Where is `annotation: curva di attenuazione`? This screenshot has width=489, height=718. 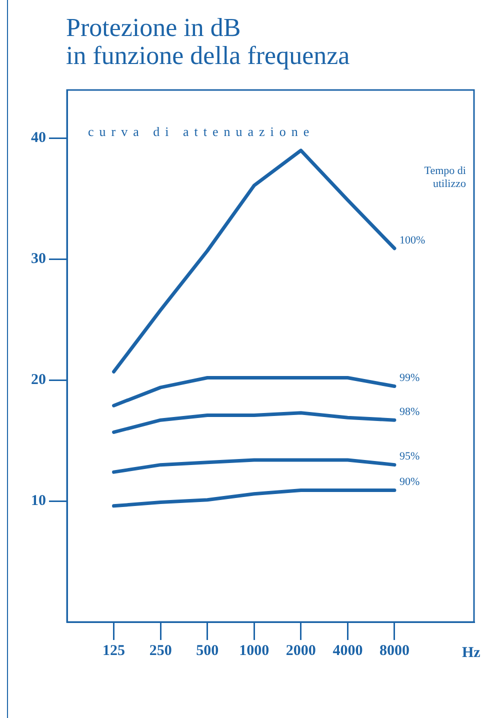
annotation: curva di attenuazione is located at coordinates (201, 131).